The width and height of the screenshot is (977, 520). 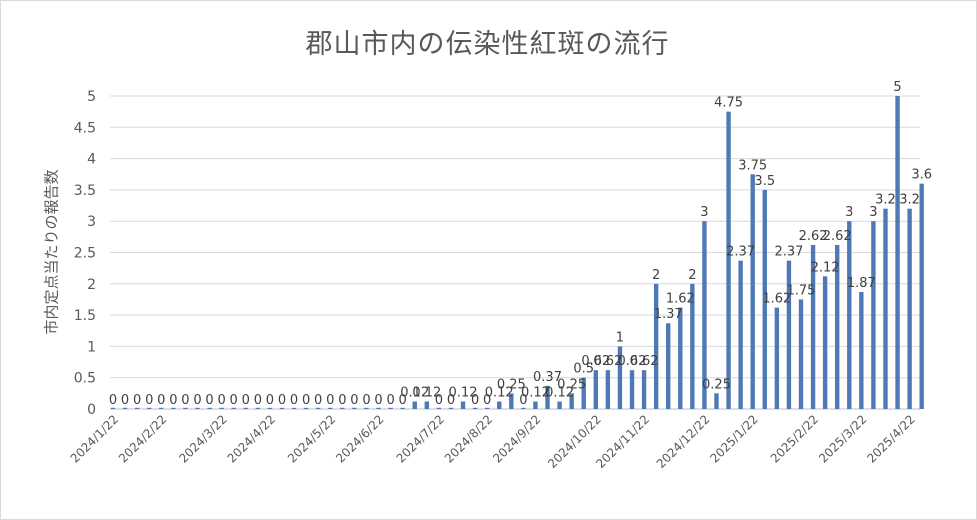 I want to click on data-label: 0.5, so click(x=583, y=369).